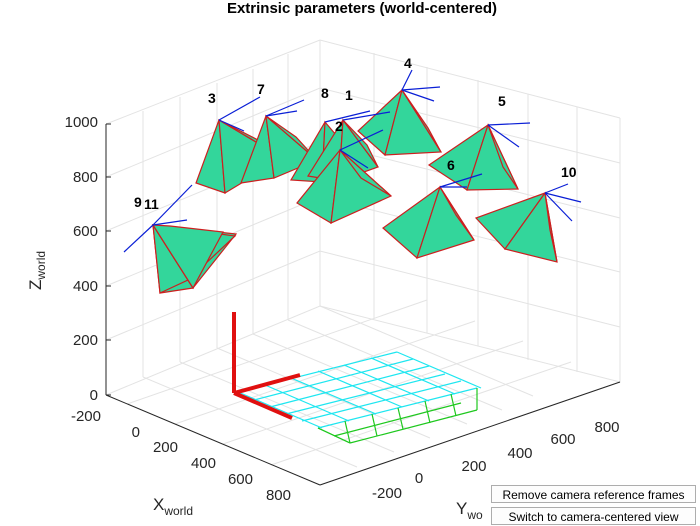  What do you see at coordinates (469, 510) in the screenshot?
I see `y-axis-label: Ywo` at bounding box center [469, 510].